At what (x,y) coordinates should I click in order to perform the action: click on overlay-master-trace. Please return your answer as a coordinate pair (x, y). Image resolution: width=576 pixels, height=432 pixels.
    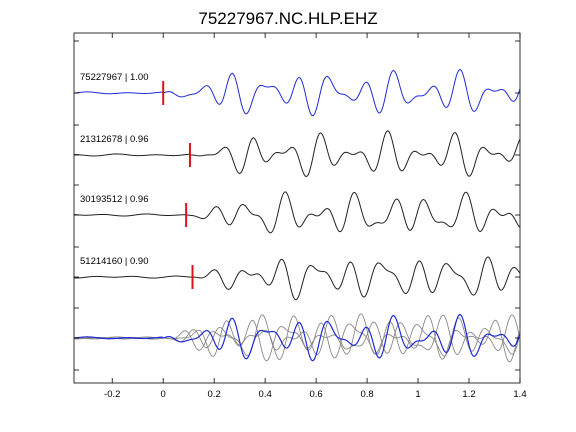
    Looking at the image, I should click on (297, 338).